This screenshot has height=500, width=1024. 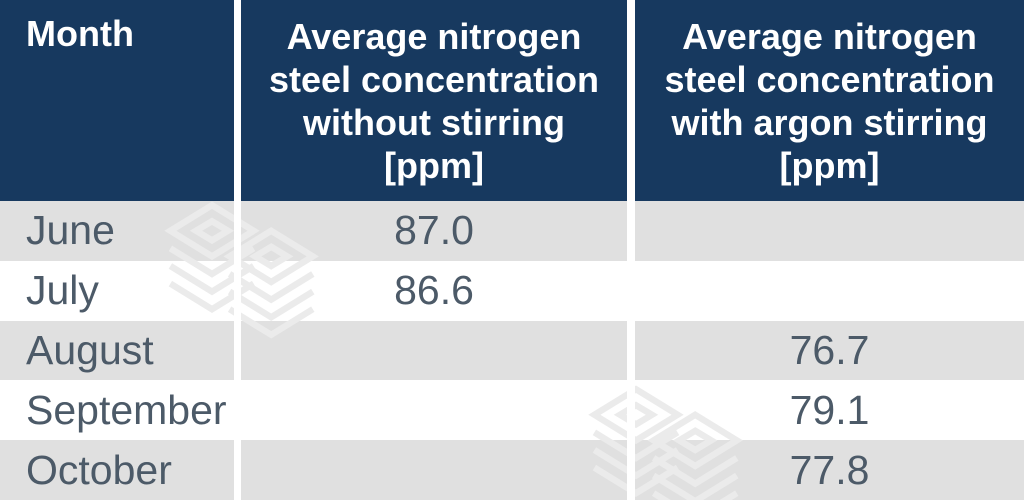 I want to click on cell-june-with-argon, so click(x=829, y=231).